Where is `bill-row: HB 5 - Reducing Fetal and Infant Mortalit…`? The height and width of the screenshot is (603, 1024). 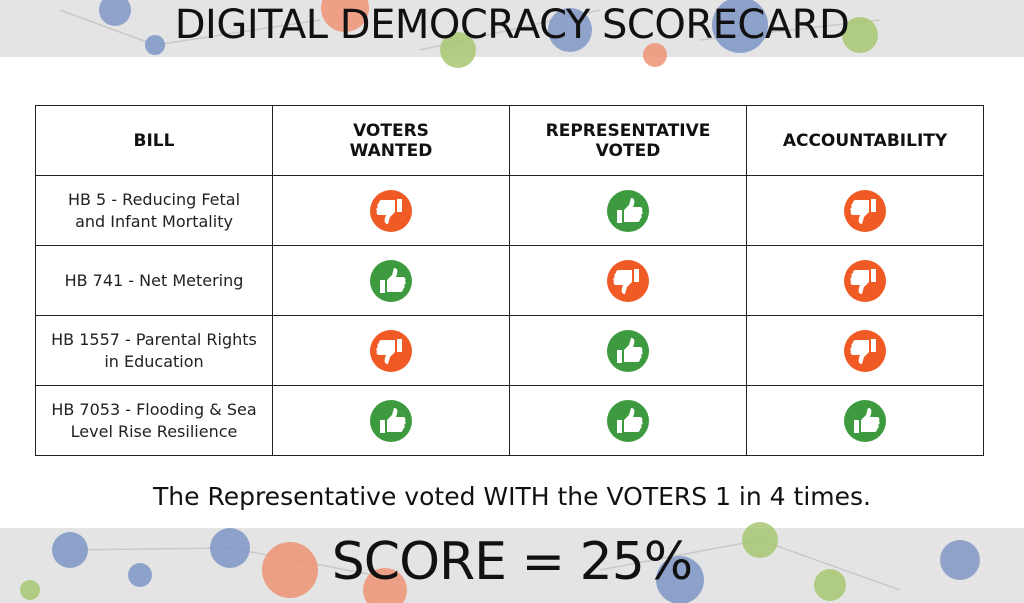
bill-row: HB 5 - Reducing Fetal and Infant Mortalit… is located at coordinates (509, 210).